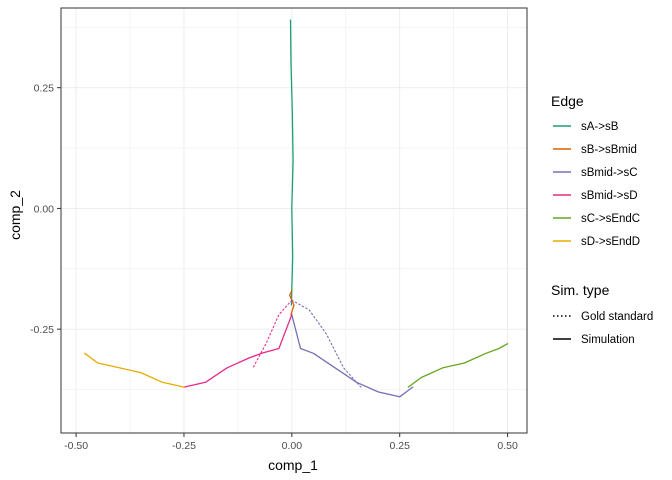 The image size is (672, 480). What do you see at coordinates (609, 150) in the screenshot?
I see `legend-label: sB->sBmid` at bounding box center [609, 150].